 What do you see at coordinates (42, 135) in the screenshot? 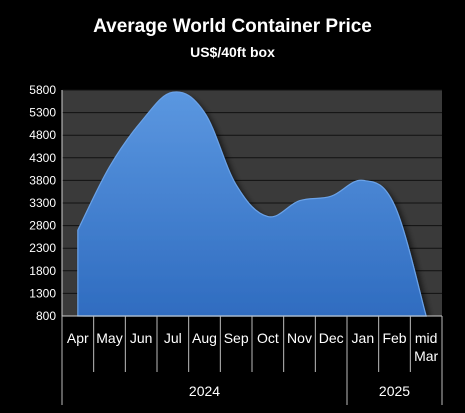
I see `y-tick-label: 4800` at bounding box center [42, 135].